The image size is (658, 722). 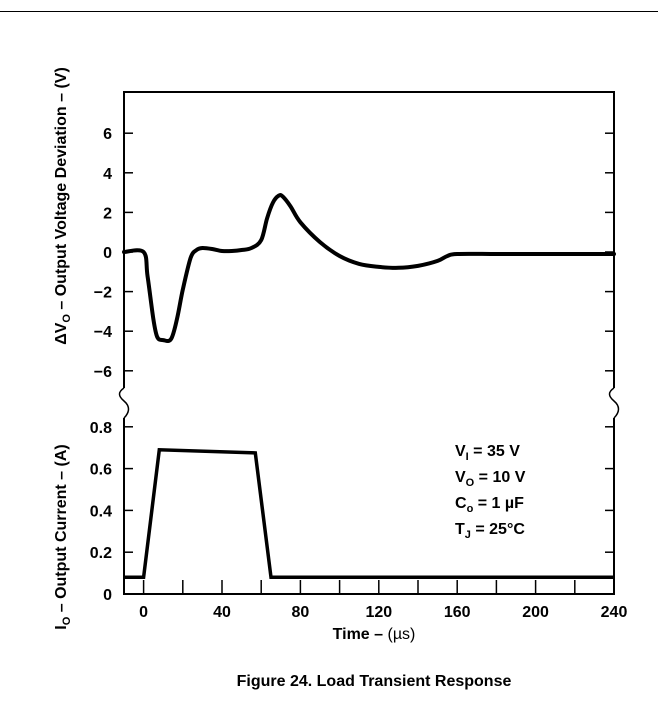 What do you see at coordinates (63, 536) in the screenshot?
I see `bottom-y-axis-title: IO – Output Current – (A)` at bounding box center [63, 536].